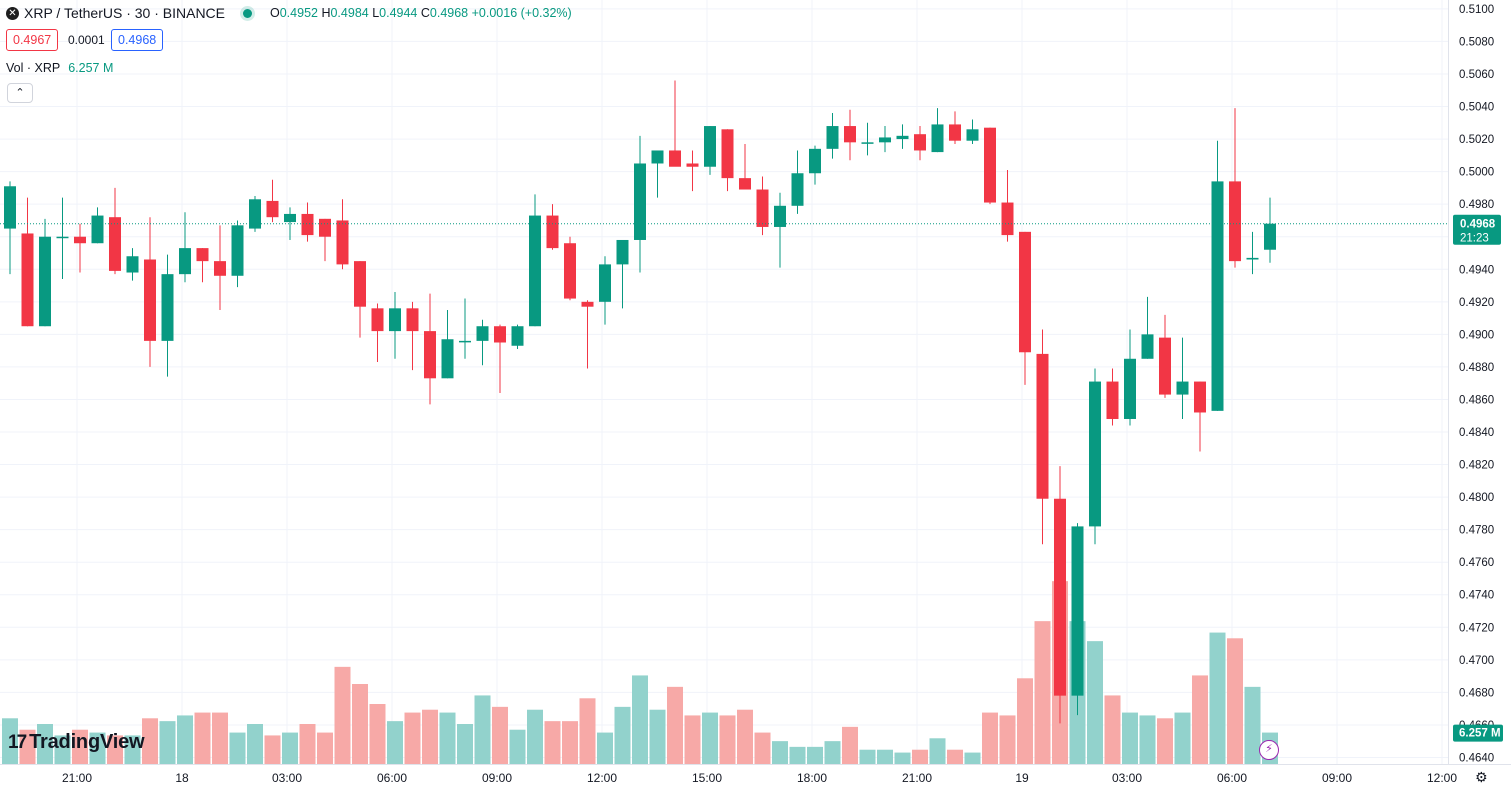 Image resolution: width=1511 pixels, height=788 pixels. I want to click on time-tick-label: 18, so click(182, 778).